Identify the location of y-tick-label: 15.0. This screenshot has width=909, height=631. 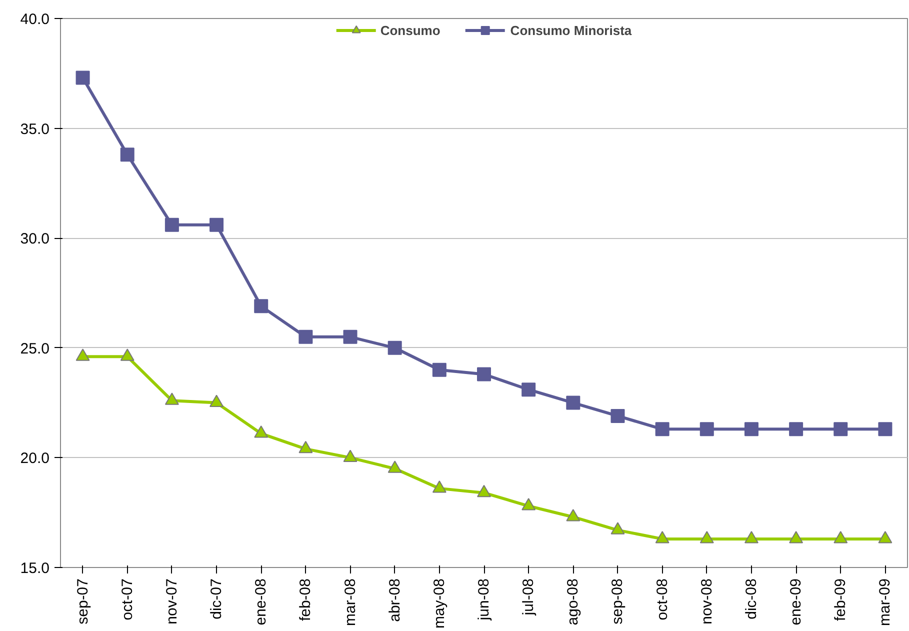
(35, 568).